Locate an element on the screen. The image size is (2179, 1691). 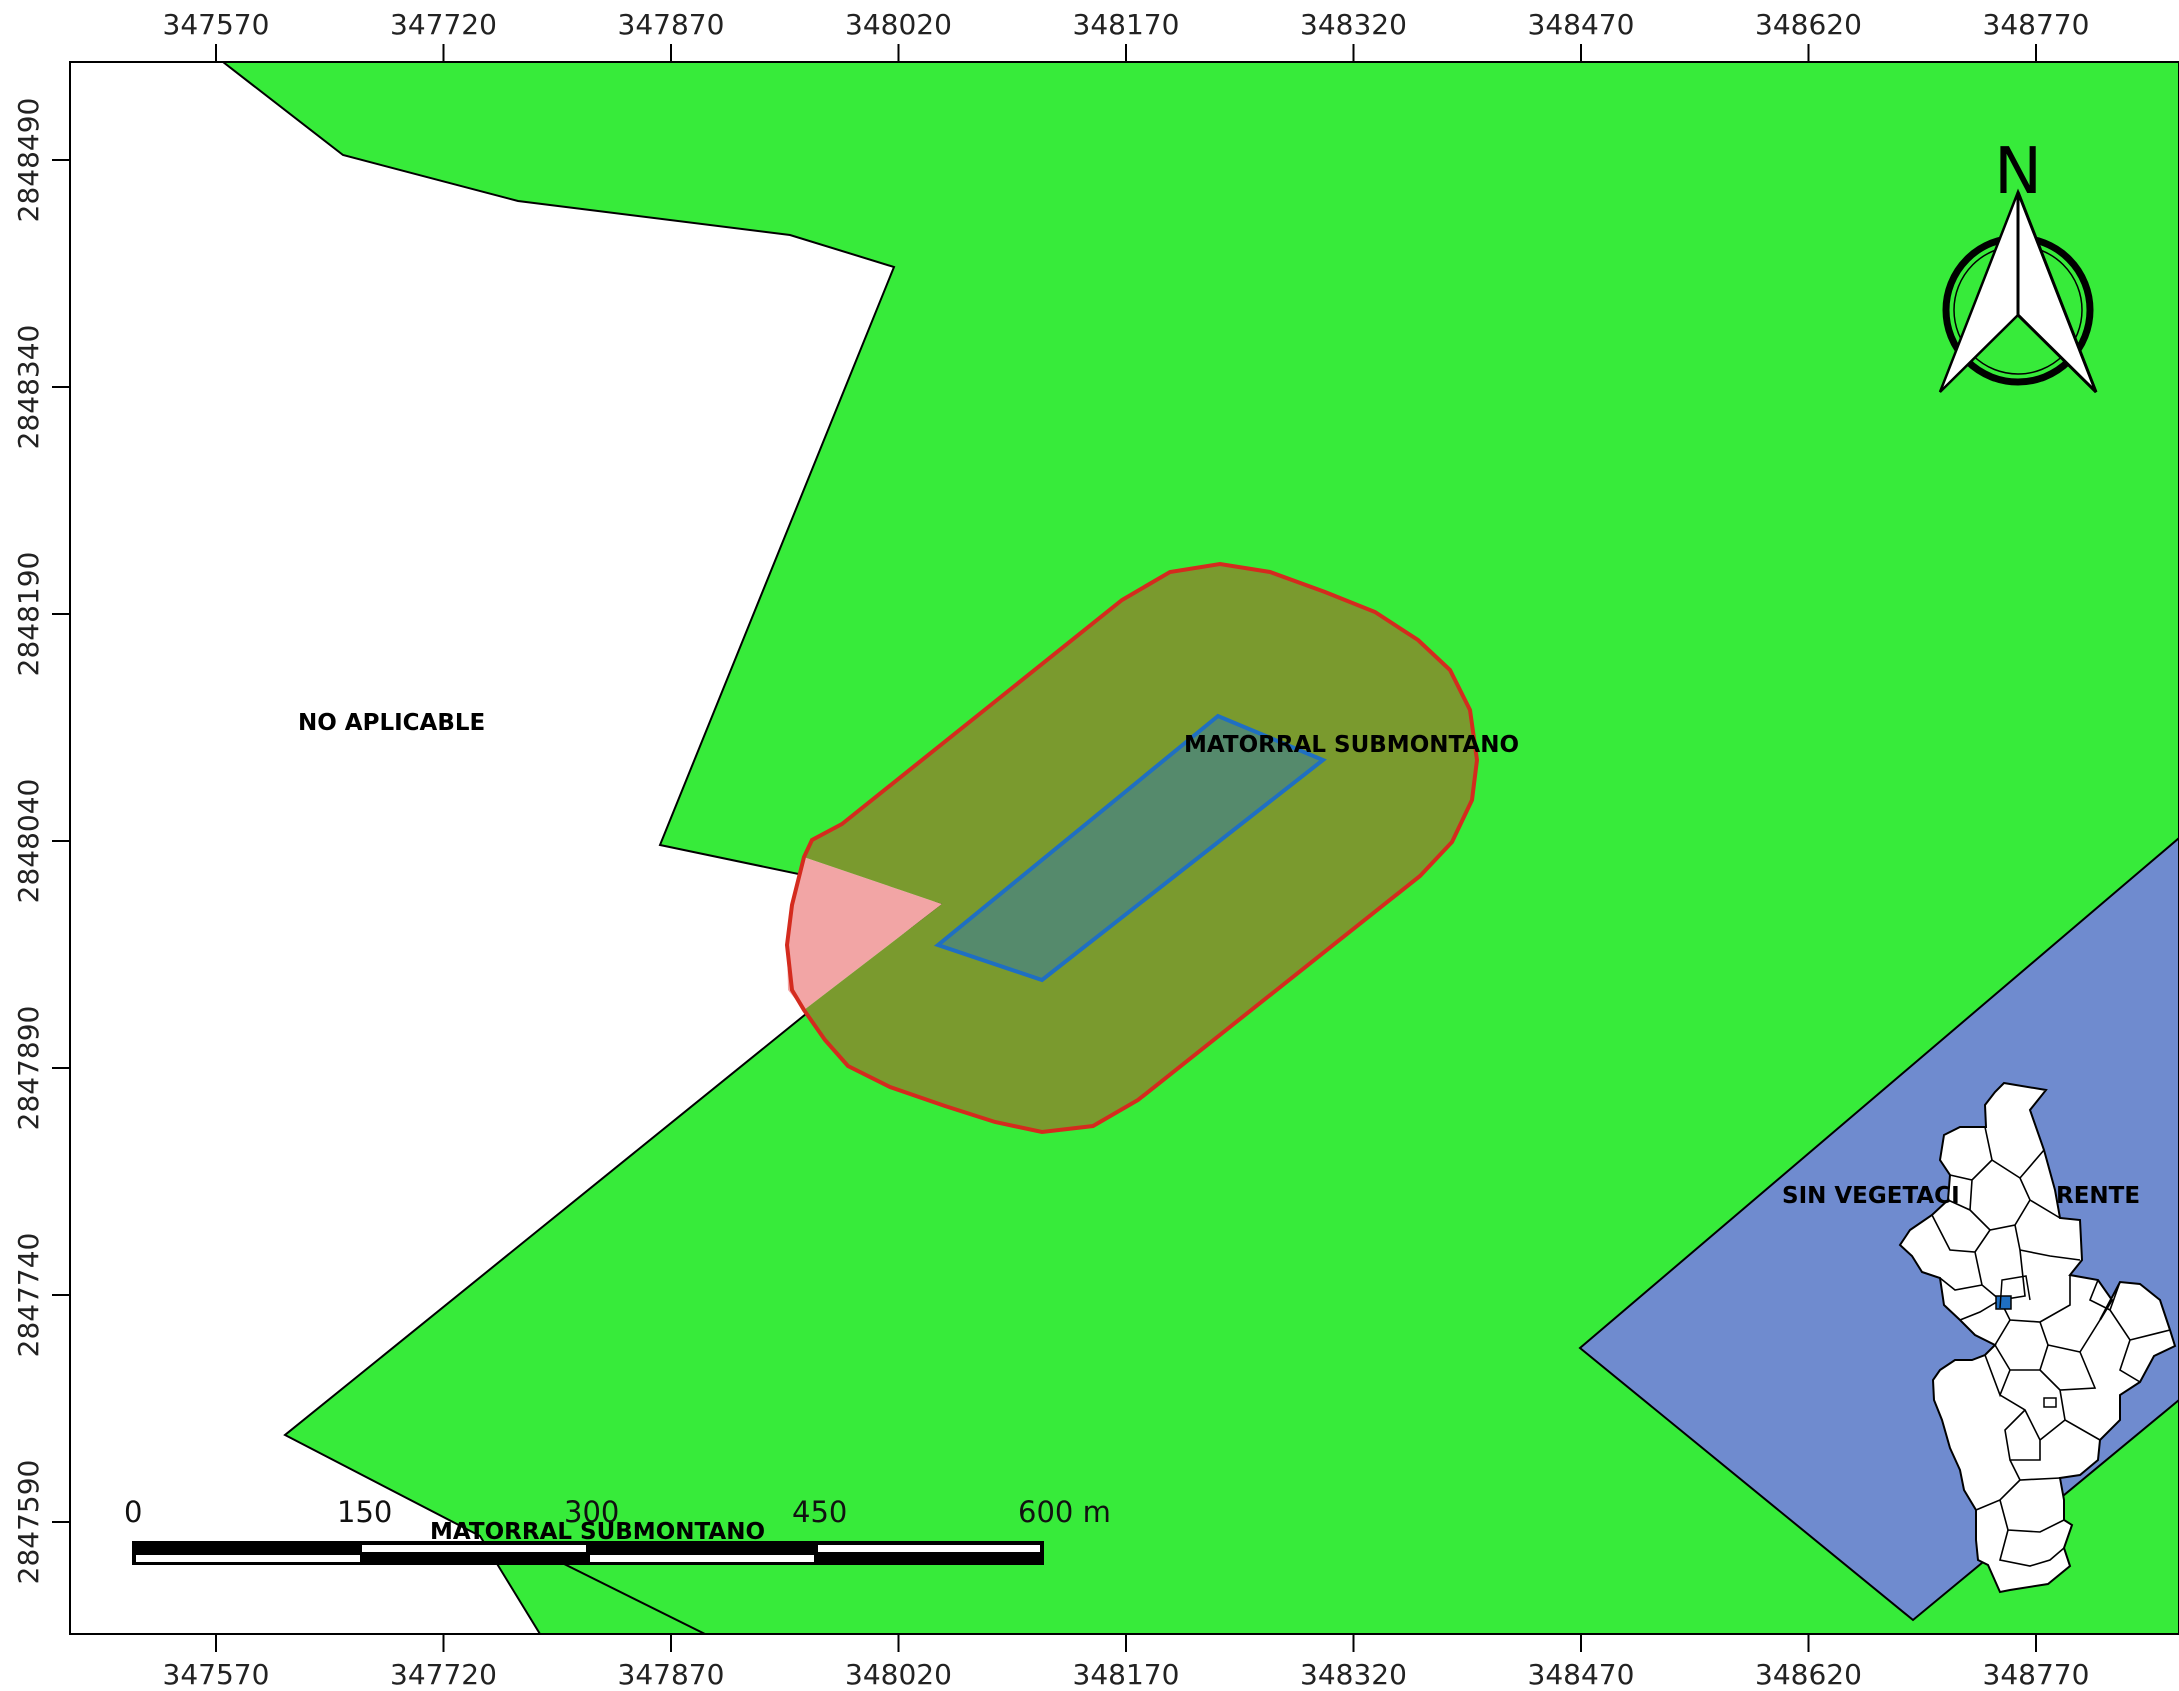
inset-municipal-lines is located at coordinates (2051, 1346).